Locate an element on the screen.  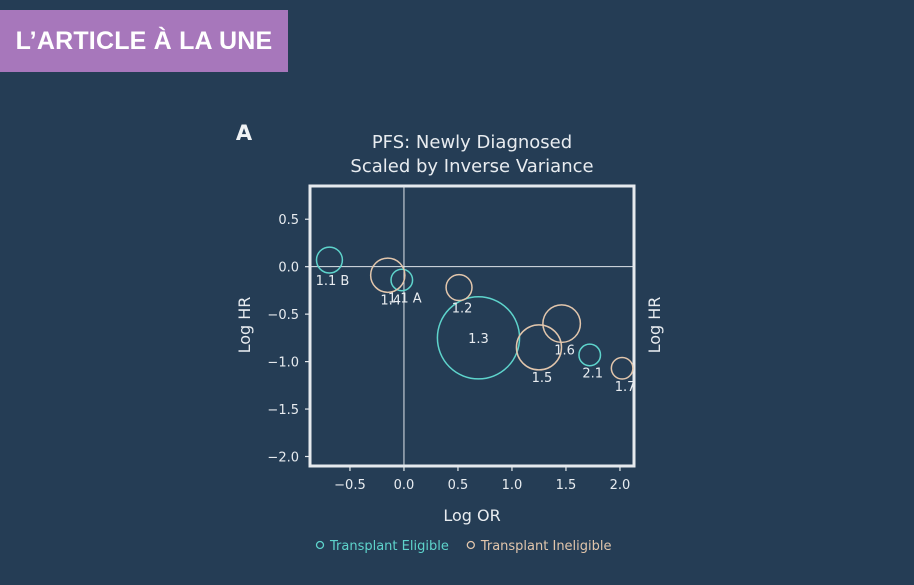
y-tick-label: −2.0 is located at coordinates (283, 458).